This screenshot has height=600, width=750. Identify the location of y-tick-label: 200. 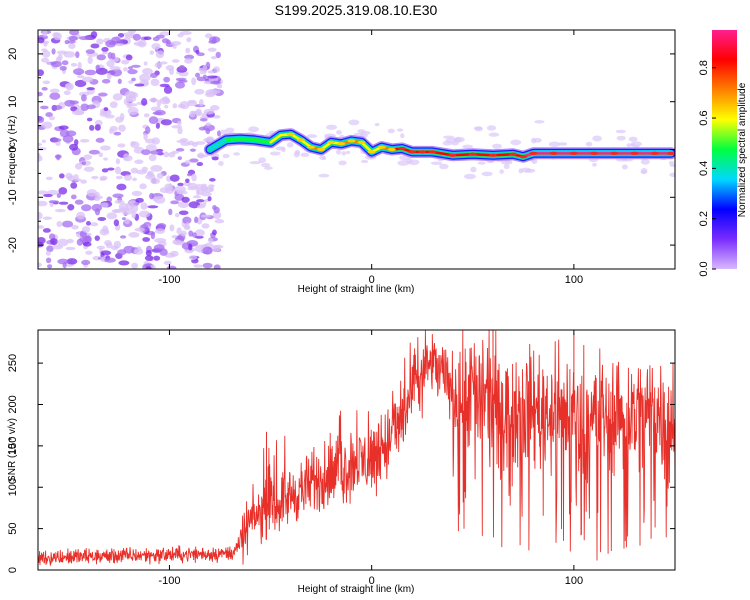
(13, 404).